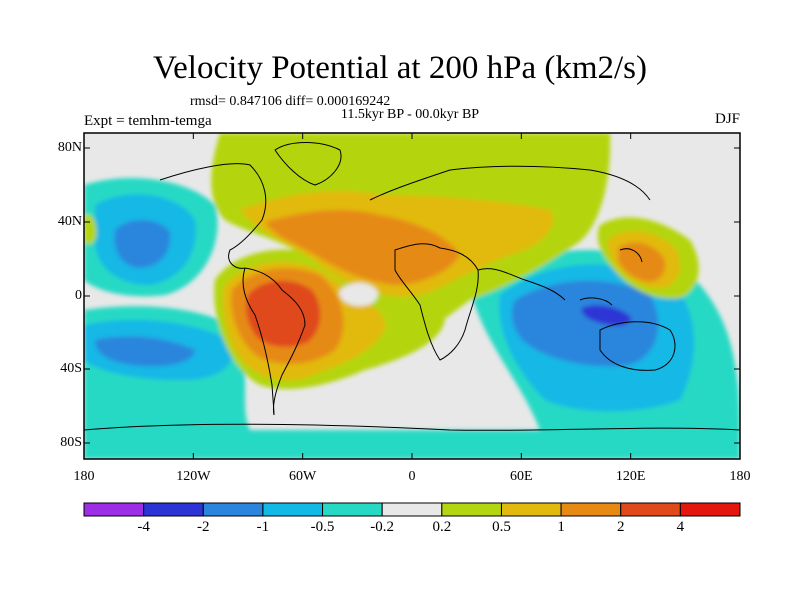 The image size is (800, 600). What do you see at coordinates (436, 302) in the screenshot?
I see `coast-africa` at bounding box center [436, 302].